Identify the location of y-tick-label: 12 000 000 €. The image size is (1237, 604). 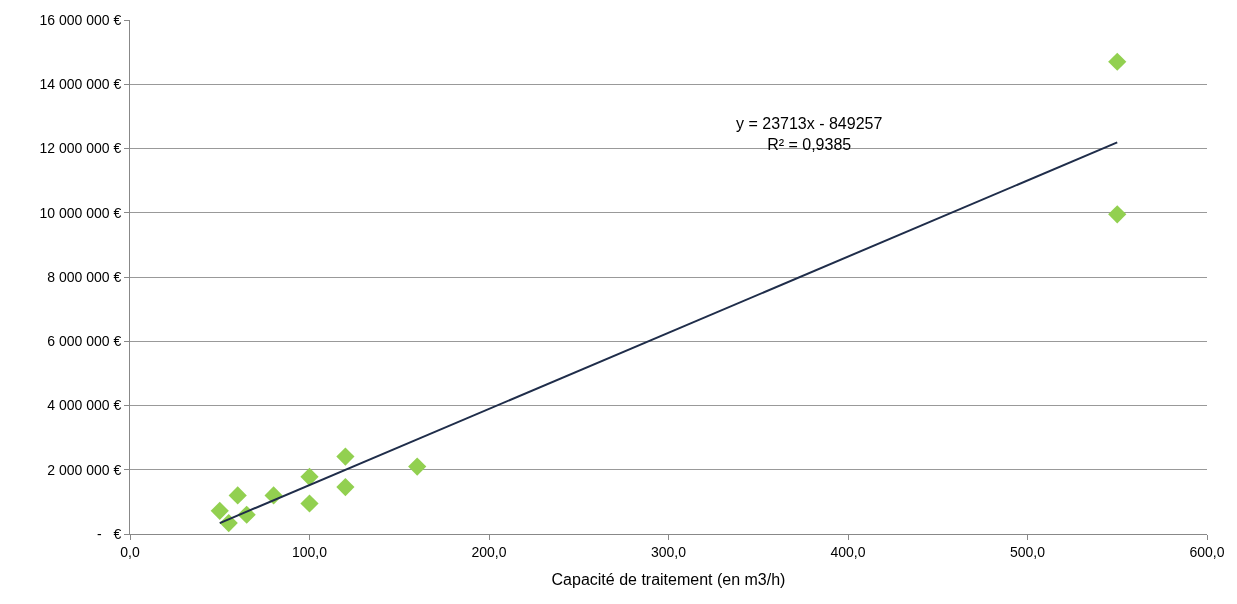
(80, 148).